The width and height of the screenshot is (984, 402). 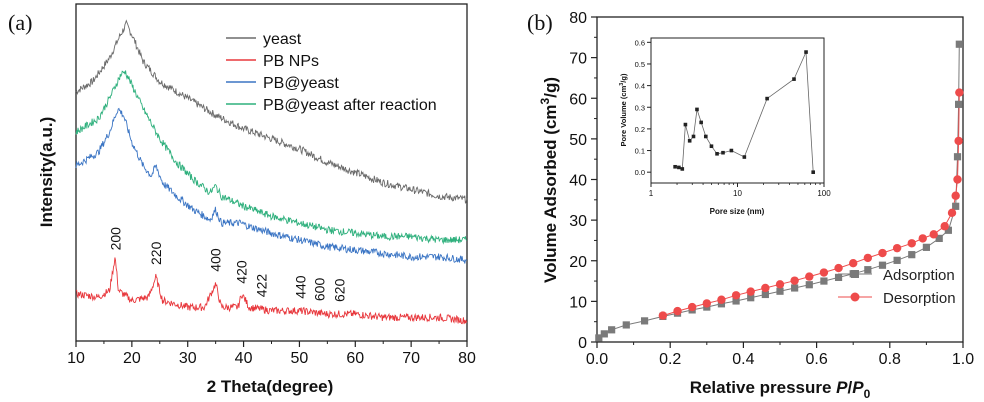 I want to click on panel-a-x-tick-label: 40, so click(x=244, y=358).